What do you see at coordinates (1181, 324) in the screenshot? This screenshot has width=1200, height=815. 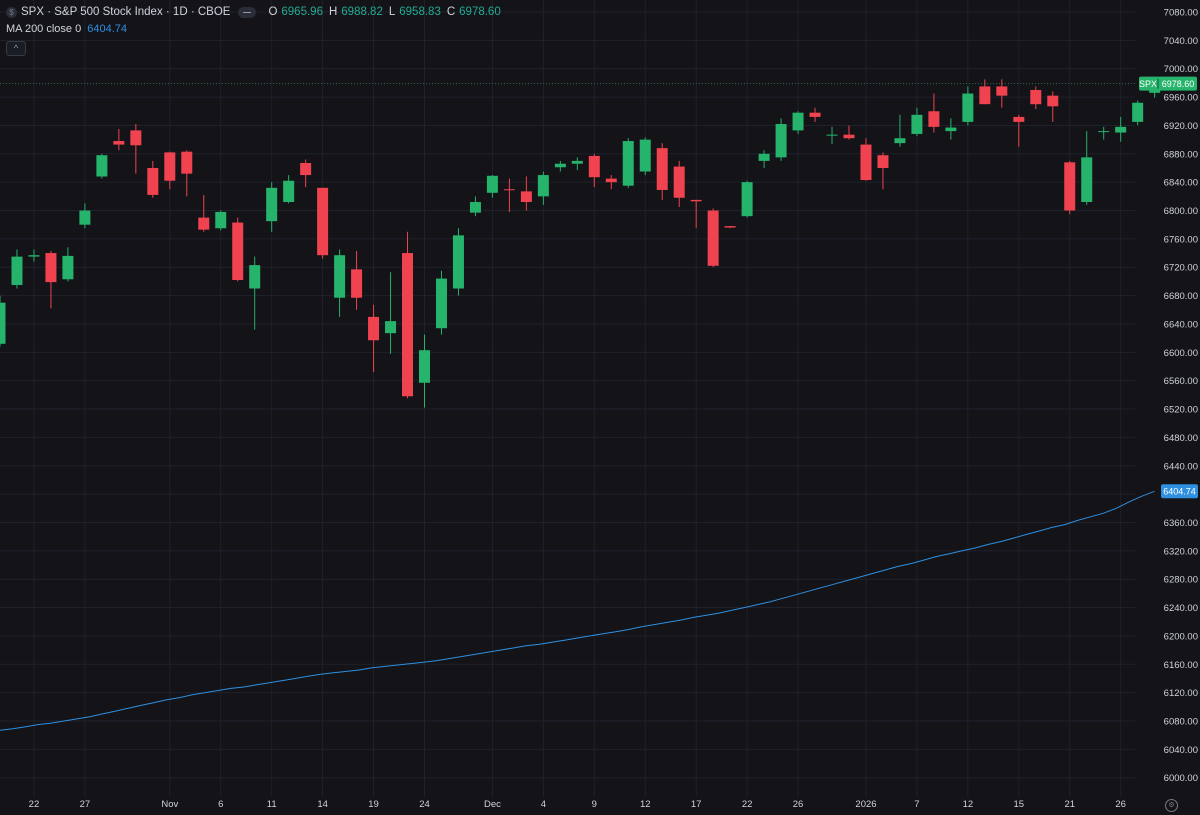 I see `price-tick-label: 6640.00` at bounding box center [1181, 324].